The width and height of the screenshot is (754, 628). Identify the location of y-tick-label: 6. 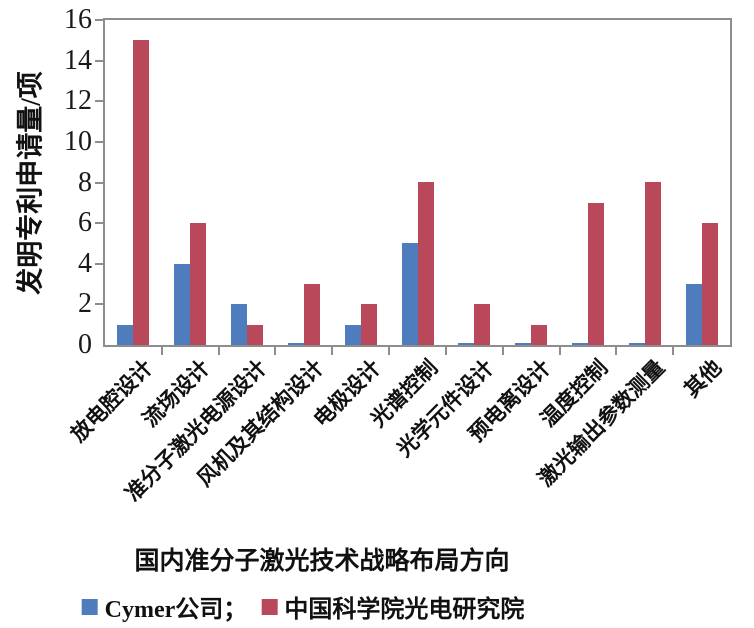
(85, 222).